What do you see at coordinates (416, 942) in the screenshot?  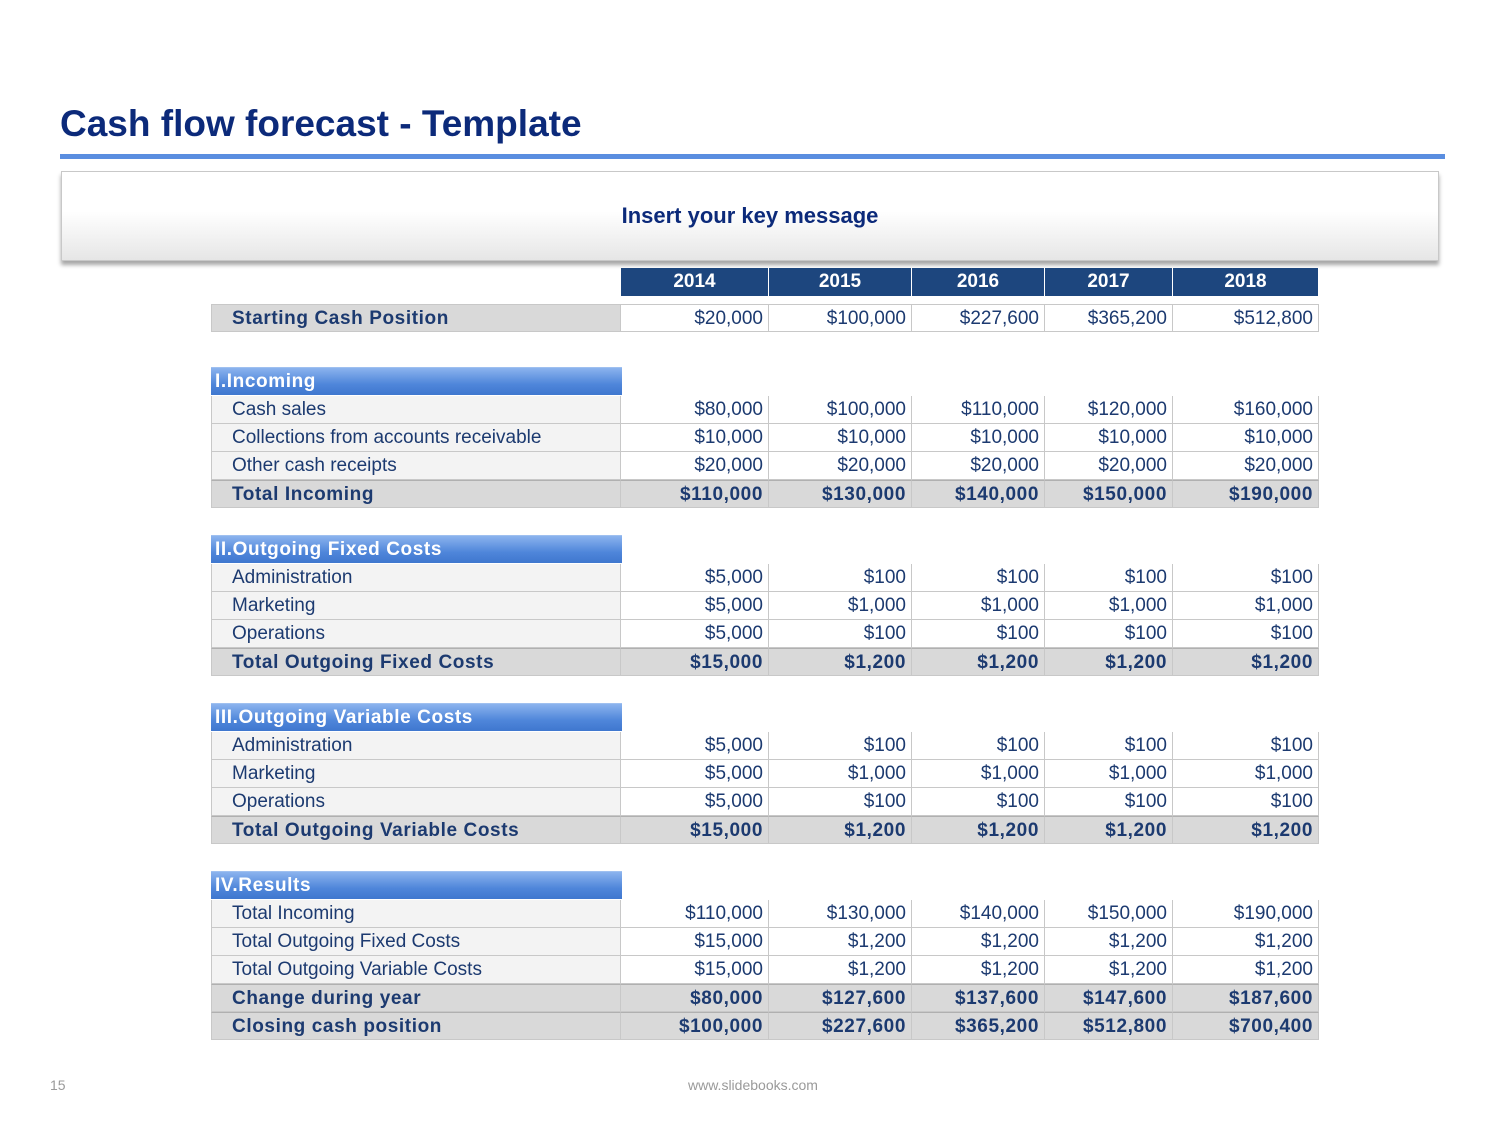 I see `row-label: Total Outgoing Fixed Costs` at bounding box center [416, 942].